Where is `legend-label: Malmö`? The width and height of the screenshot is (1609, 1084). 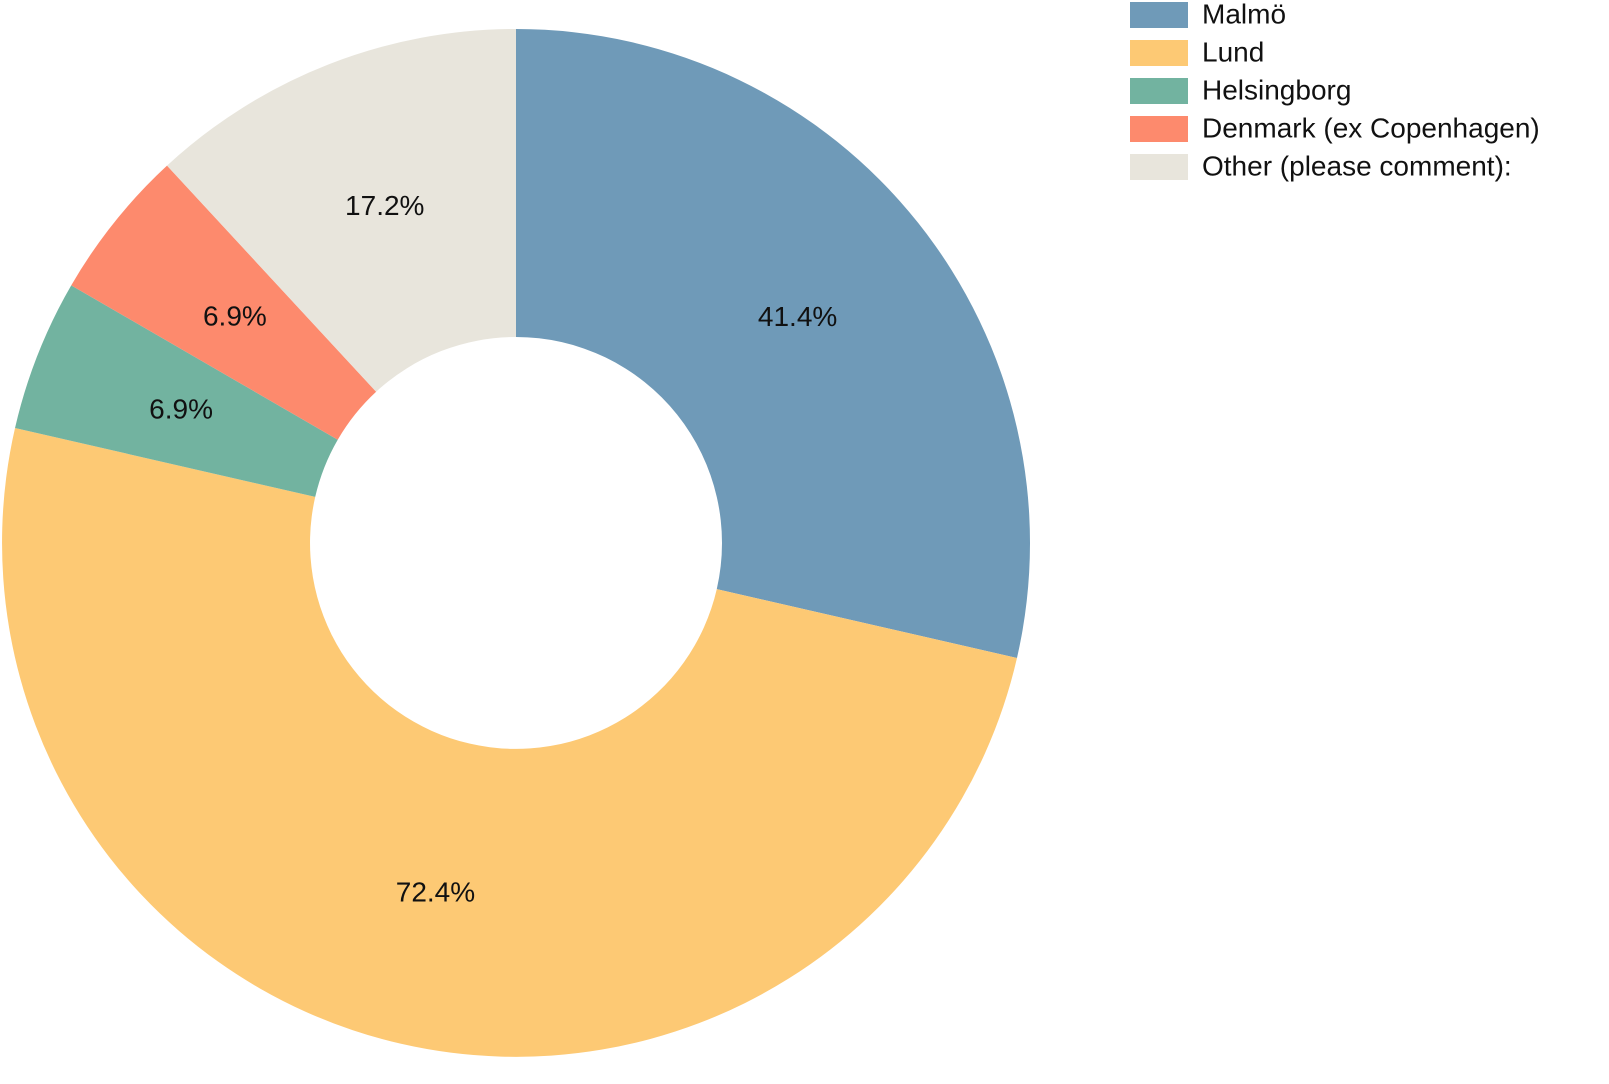 legend-label: Malmö is located at coordinates (1244, 14).